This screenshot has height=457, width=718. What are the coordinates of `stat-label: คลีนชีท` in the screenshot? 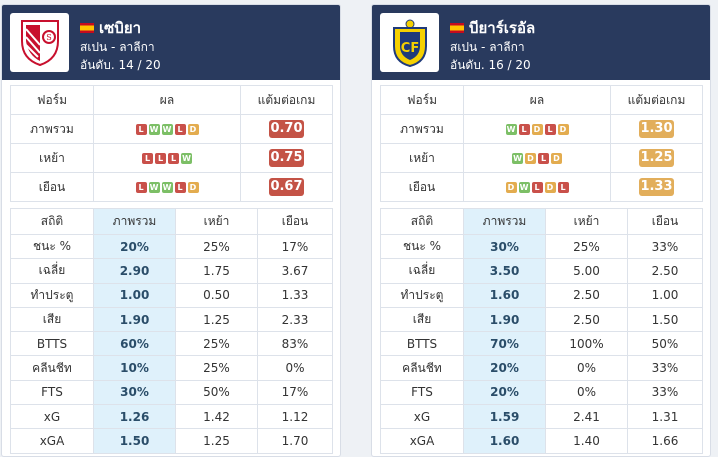 It's located at (422, 368).